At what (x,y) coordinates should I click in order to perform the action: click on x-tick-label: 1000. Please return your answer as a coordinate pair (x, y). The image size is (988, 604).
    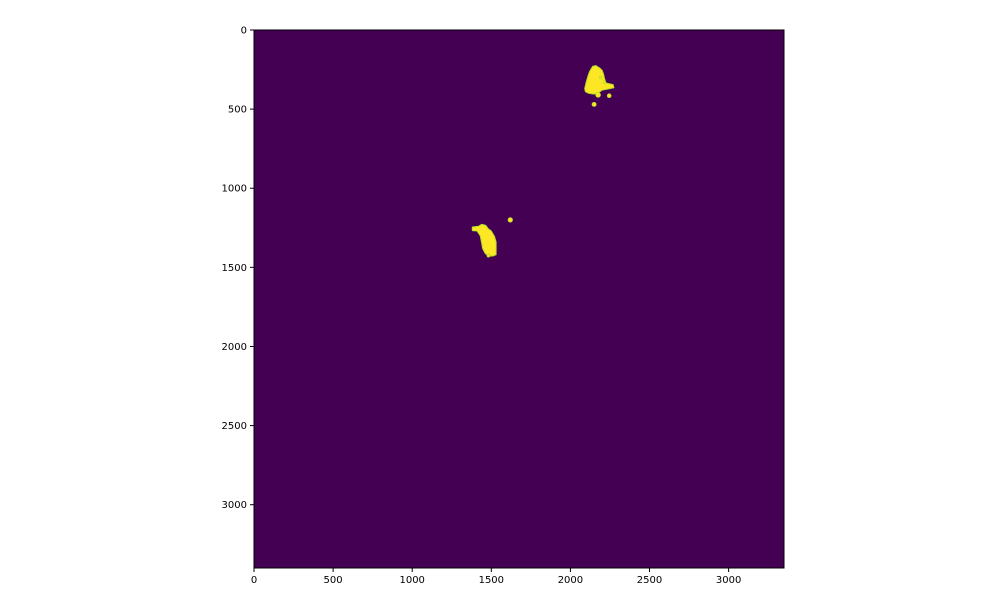
    Looking at the image, I should click on (411, 580).